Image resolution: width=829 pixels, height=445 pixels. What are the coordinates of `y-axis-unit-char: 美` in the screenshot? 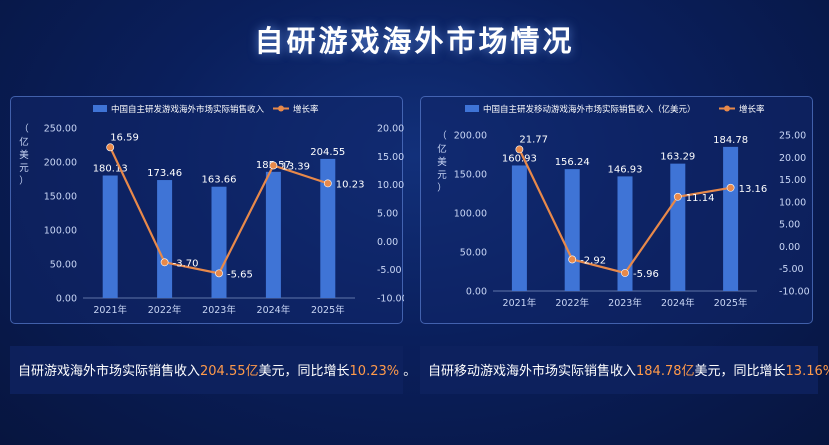 It's located at (442, 162).